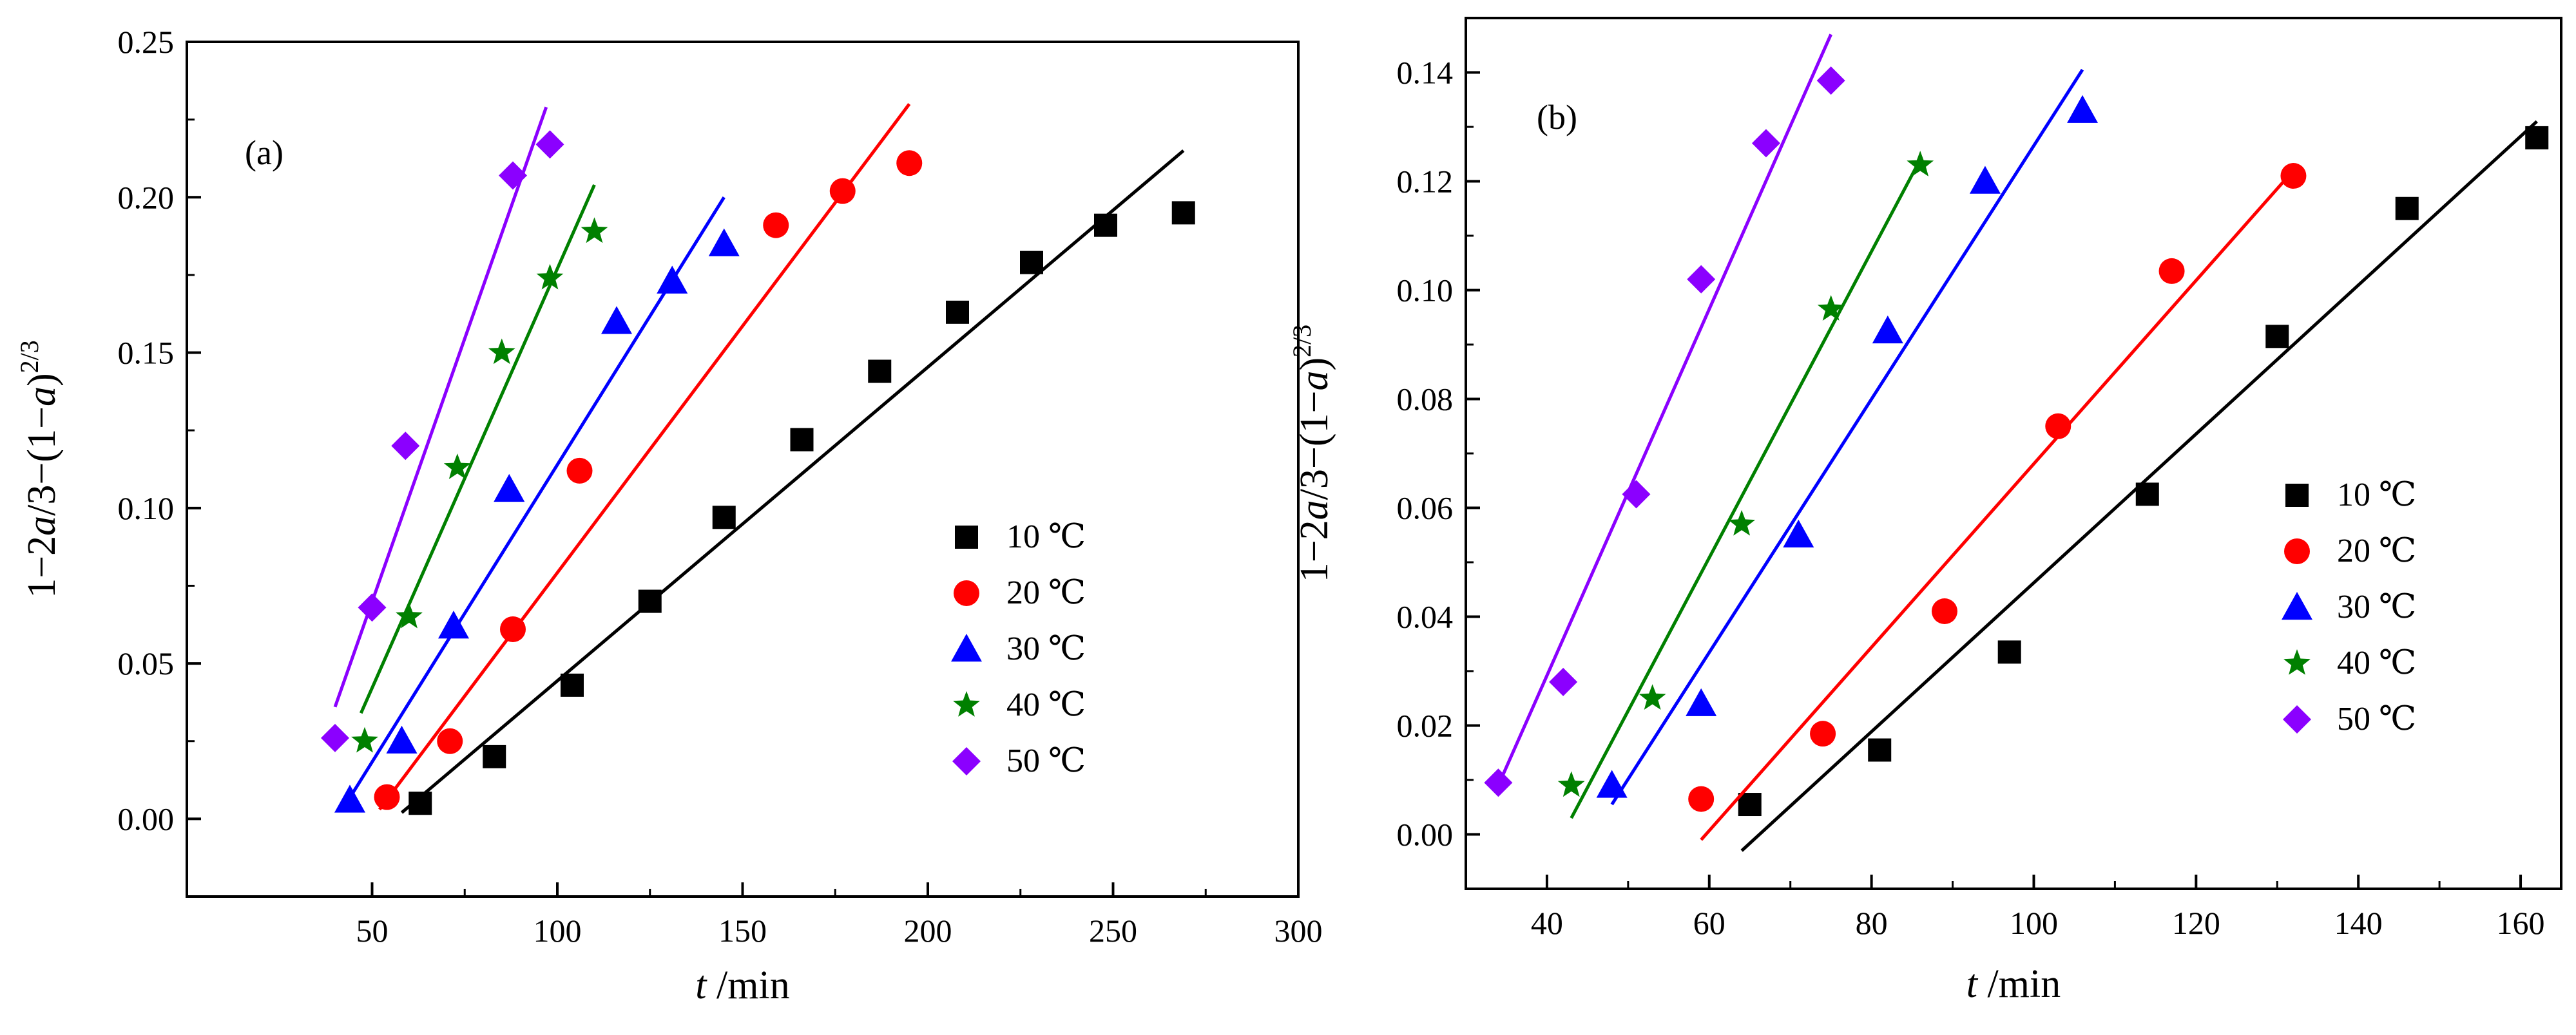 The image size is (2576, 1035). I want to click on y-tick-label: 0.25, so click(147, 42).